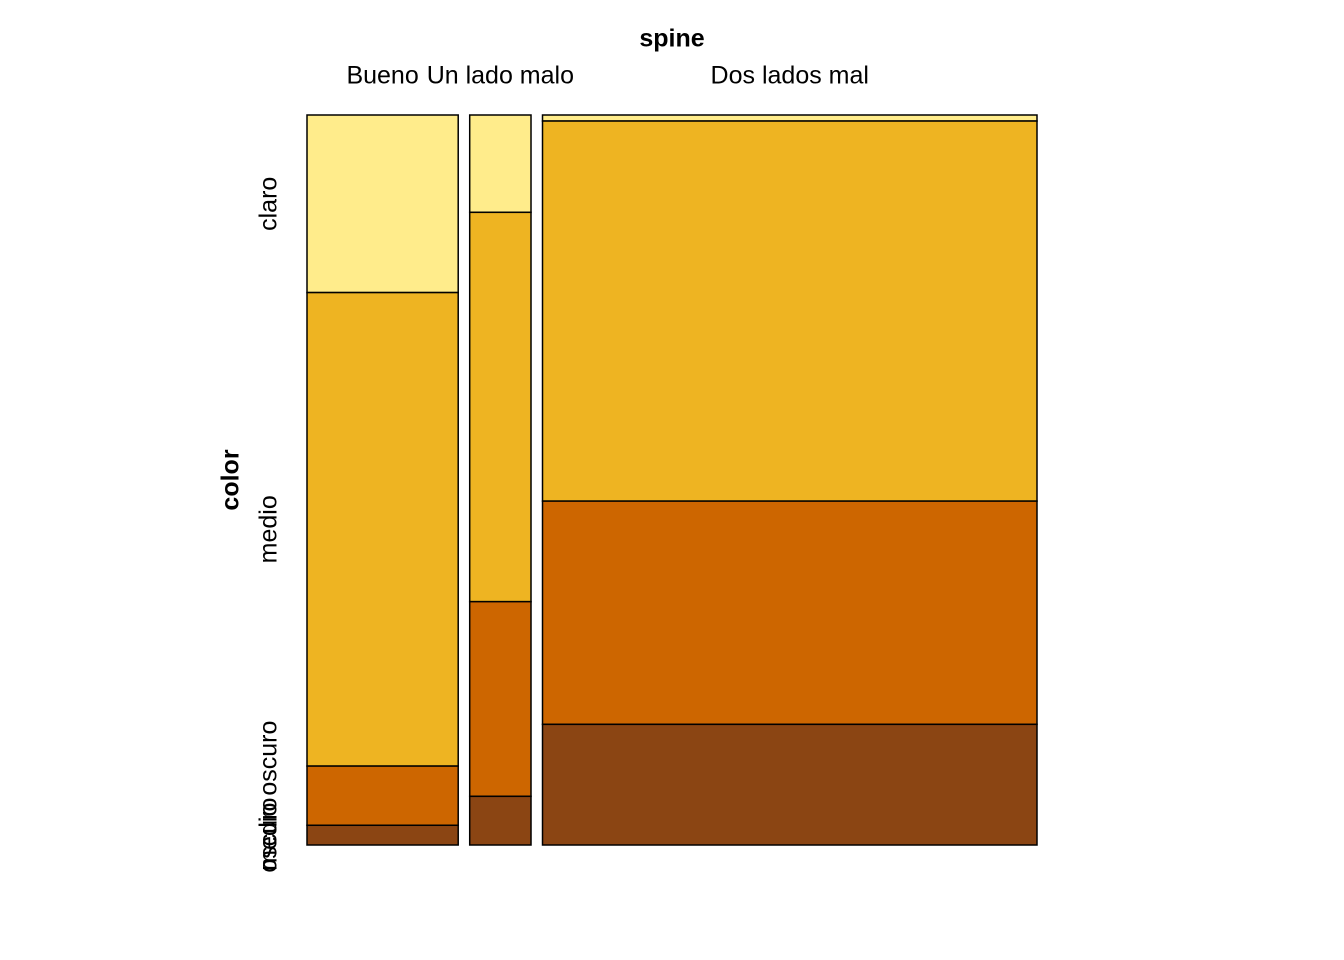  I want to click on y-category-label: medio, so click(269, 529).